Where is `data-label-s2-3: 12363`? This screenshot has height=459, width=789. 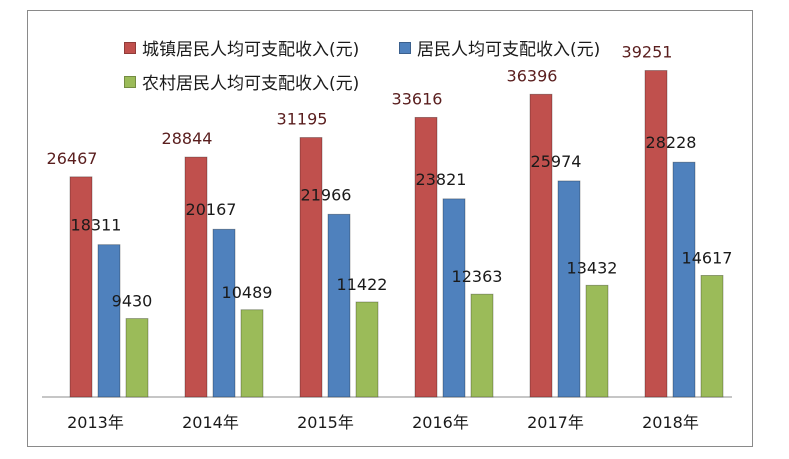 data-label-s2-3: 12363 is located at coordinates (477, 276).